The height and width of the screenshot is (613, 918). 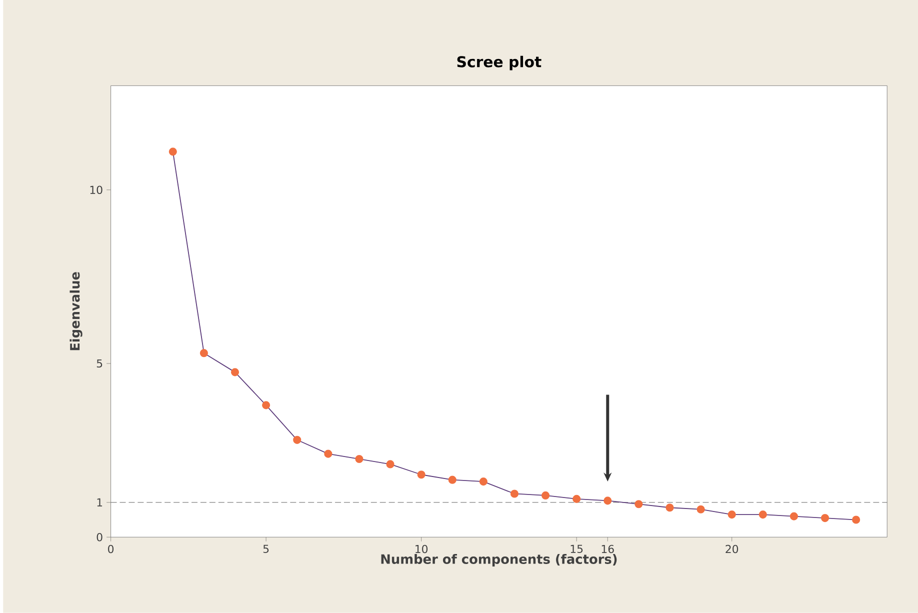 I want to click on chart-title: Scree plot, so click(x=499, y=63).